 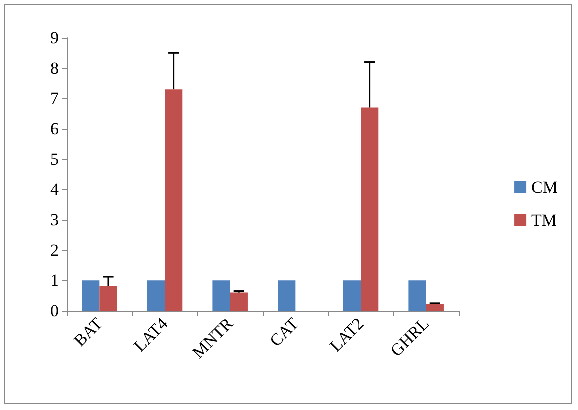 What do you see at coordinates (55, 98) in the screenshot?
I see `y-tick-label: 7` at bounding box center [55, 98].